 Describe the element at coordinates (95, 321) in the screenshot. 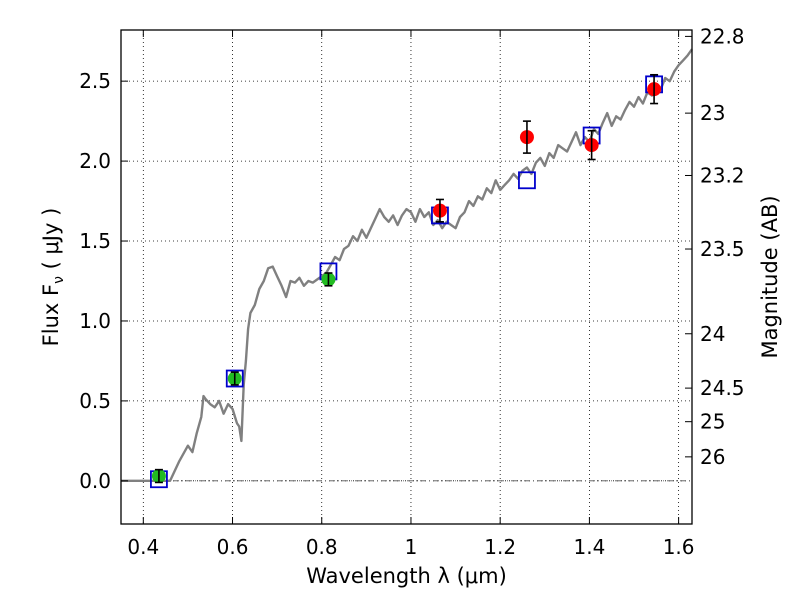

I see `y-tick-label: 1.0` at that location.